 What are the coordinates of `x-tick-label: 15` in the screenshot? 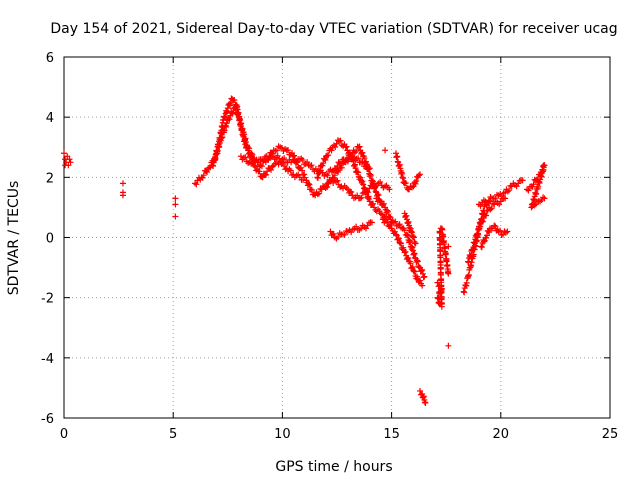 It's located at (391, 434).